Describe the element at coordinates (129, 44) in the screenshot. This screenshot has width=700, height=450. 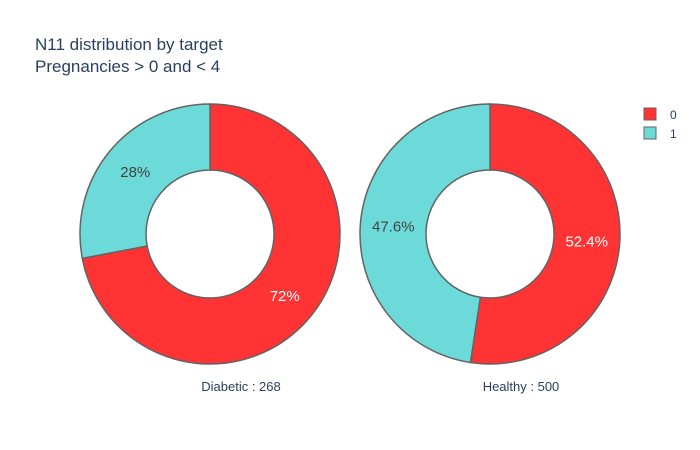
I see `chart-title: N11 distribution by target` at that location.